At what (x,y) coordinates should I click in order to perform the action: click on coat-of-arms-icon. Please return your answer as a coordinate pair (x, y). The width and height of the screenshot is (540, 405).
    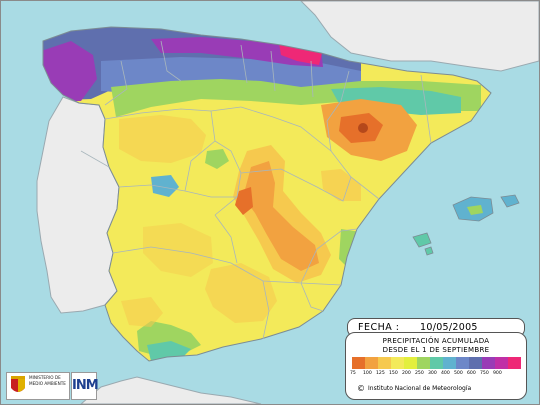
    Looking at the image, I should click on (18, 384).